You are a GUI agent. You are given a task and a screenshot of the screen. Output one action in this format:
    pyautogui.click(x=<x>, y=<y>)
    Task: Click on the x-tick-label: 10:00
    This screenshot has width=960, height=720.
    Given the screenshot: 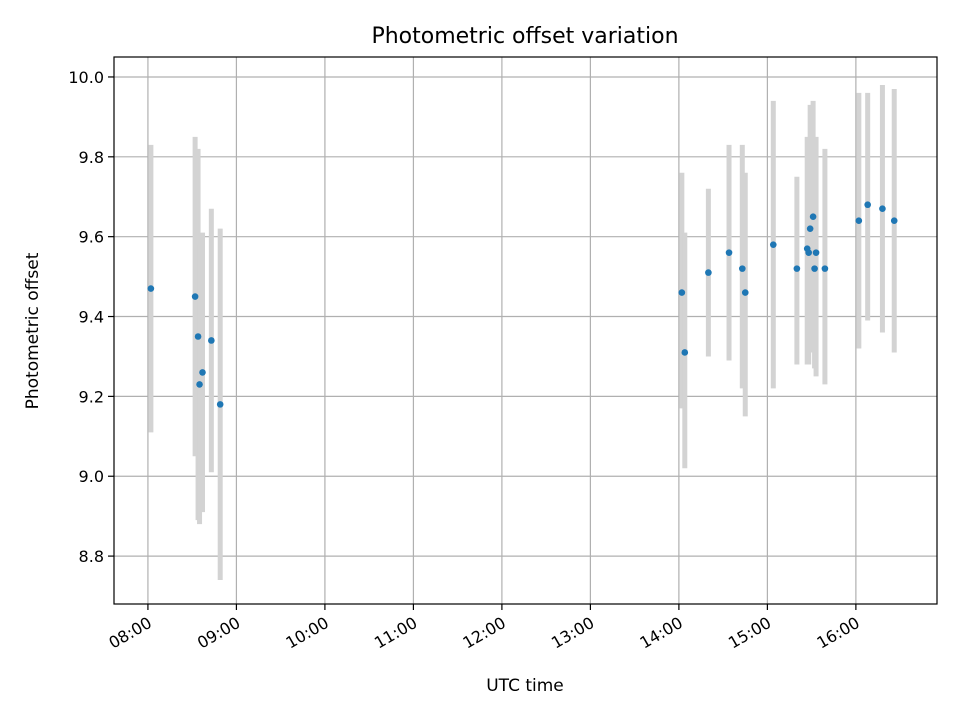 What is the action you would take?
    pyautogui.click(x=306, y=633)
    